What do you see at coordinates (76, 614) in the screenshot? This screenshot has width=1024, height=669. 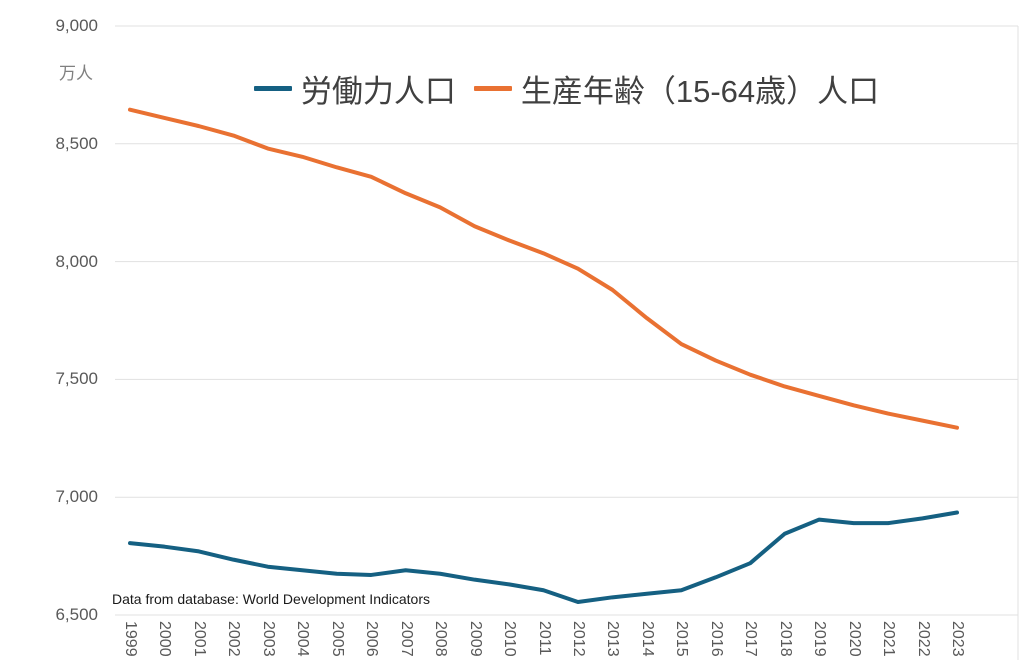 I see `y-tick-label: 6,500` at bounding box center [76, 614].